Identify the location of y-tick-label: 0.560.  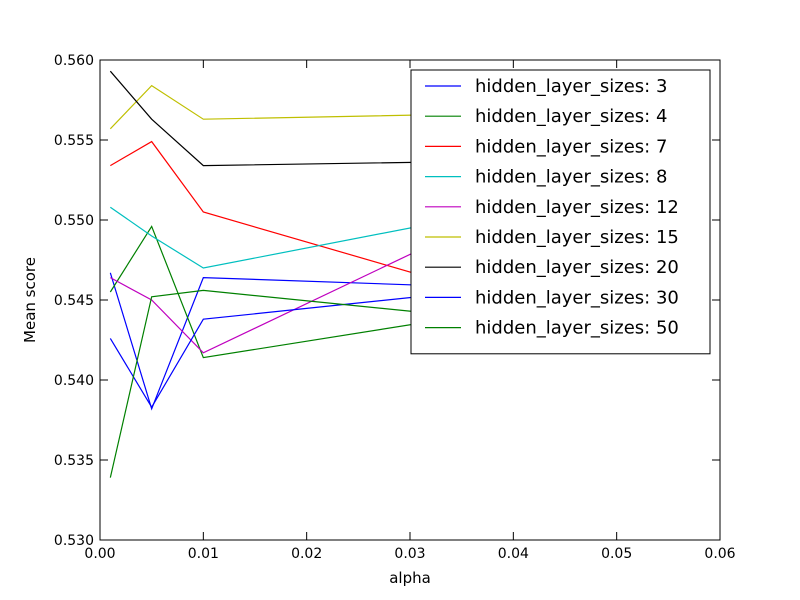
(74, 61).